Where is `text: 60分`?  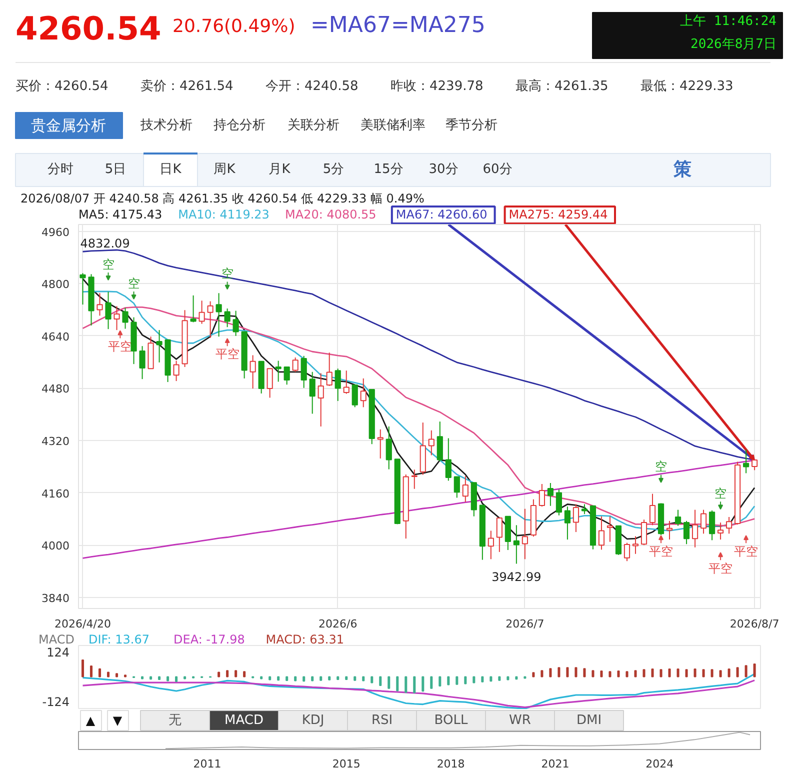
text: 60分 is located at coordinates (497, 169).